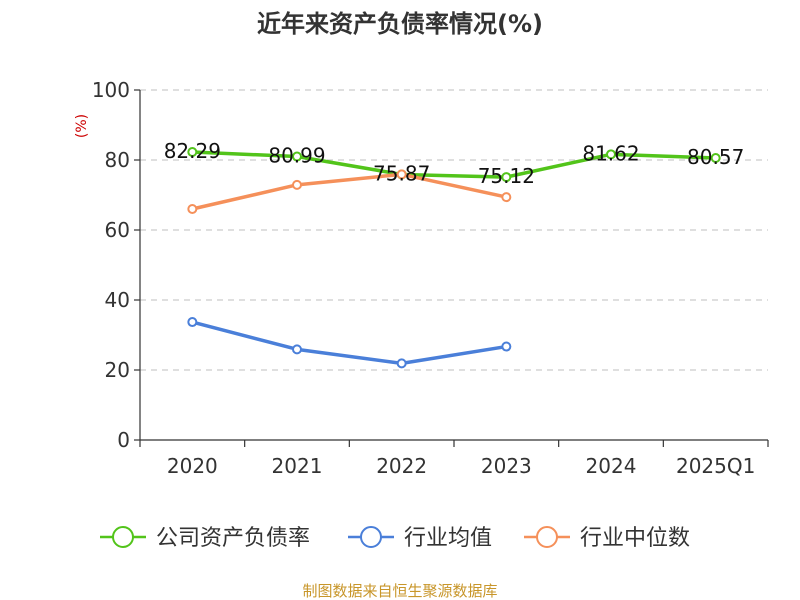 This screenshot has height=600, width=800. I want to click on legend-item: 行业均值, so click(420, 538).